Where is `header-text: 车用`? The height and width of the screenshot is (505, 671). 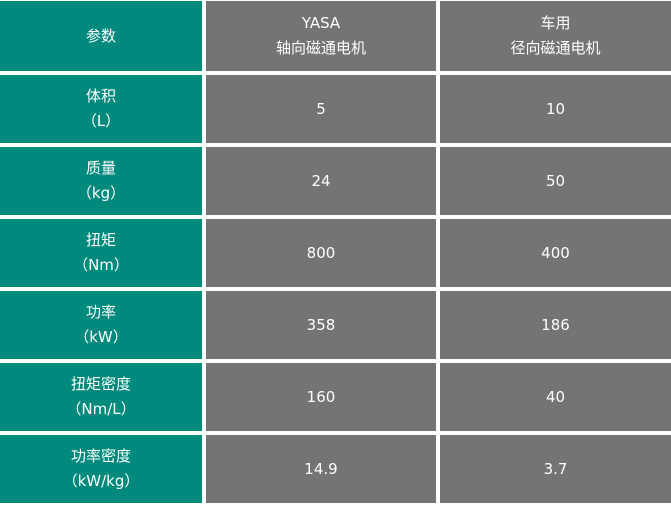 header-text: 车用 is located at coordinates (555, 23).